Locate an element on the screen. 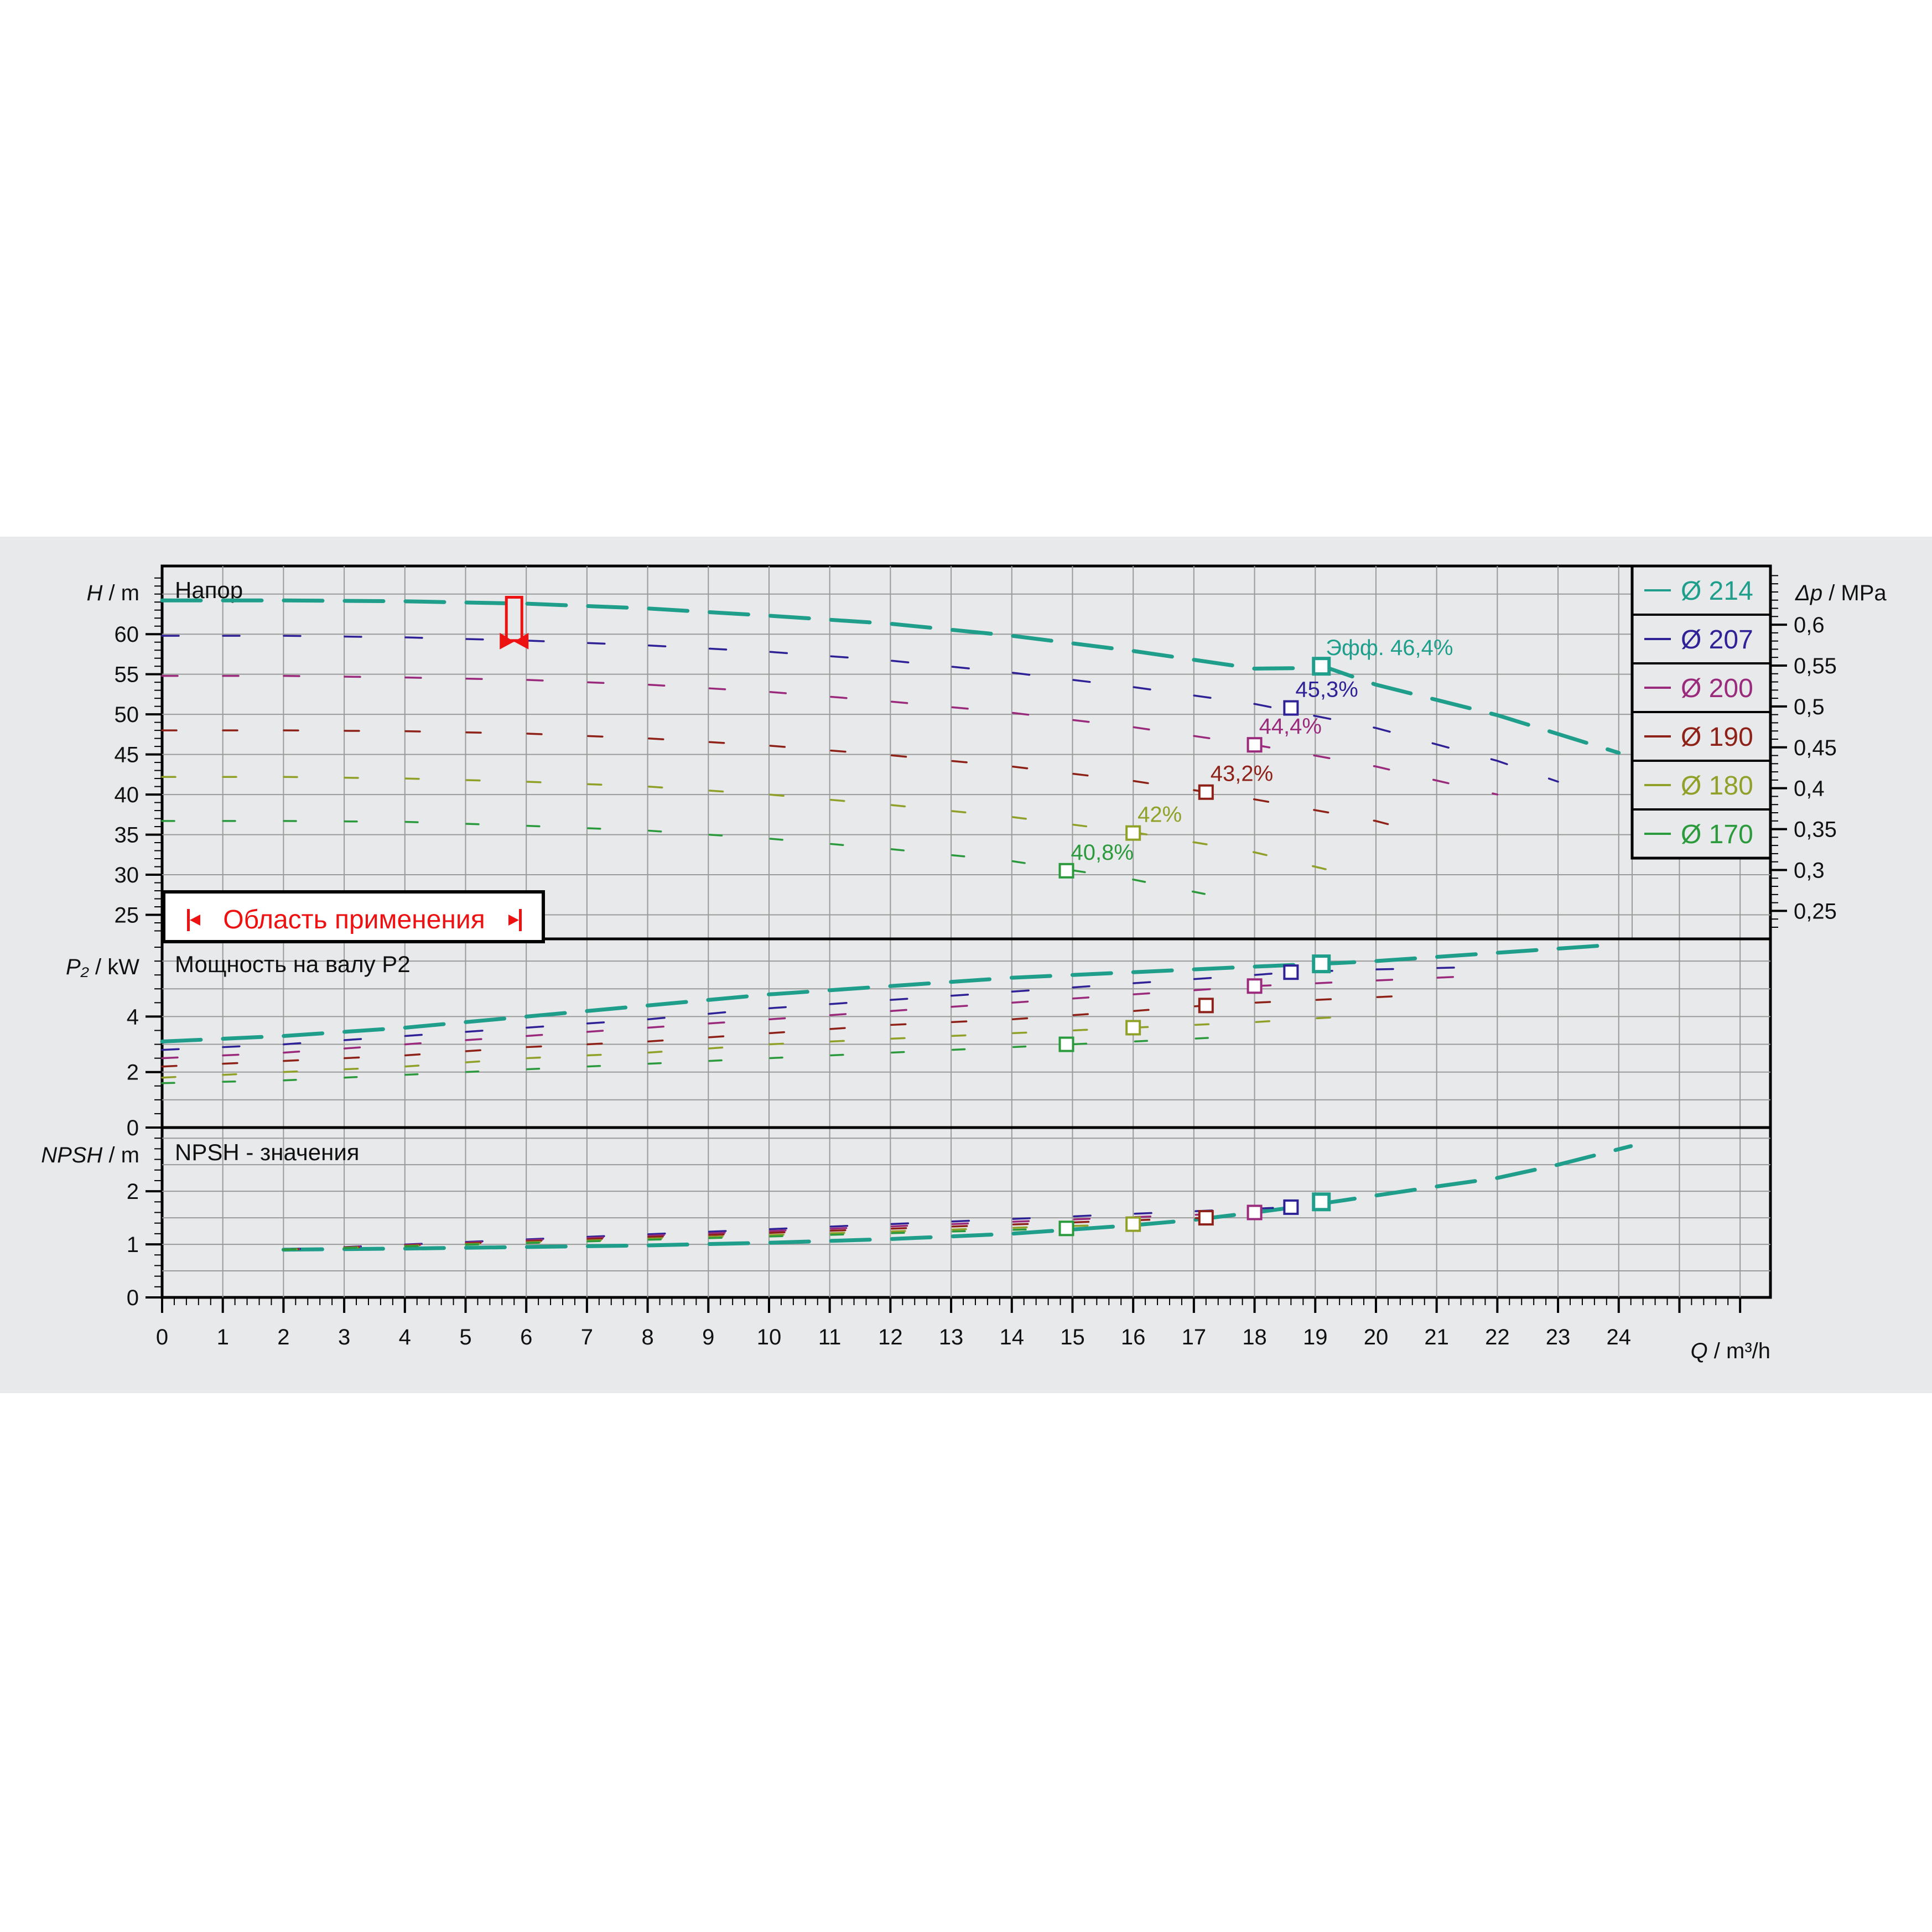 The width and height of the screenshot is (1932, 1932). pressure-y-tick-label: 0,5 is located at coordinates (1809, 707).